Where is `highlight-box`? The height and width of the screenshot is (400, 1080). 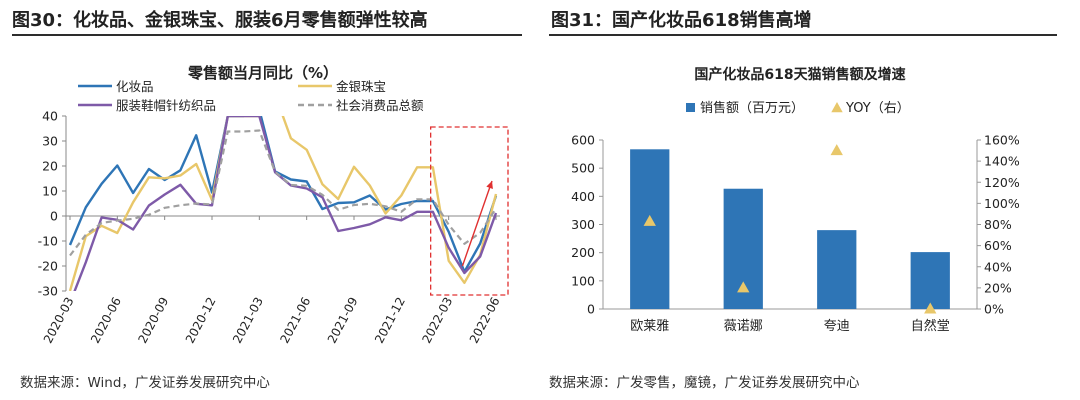 highlight-box is located at coordinates (469, 211).